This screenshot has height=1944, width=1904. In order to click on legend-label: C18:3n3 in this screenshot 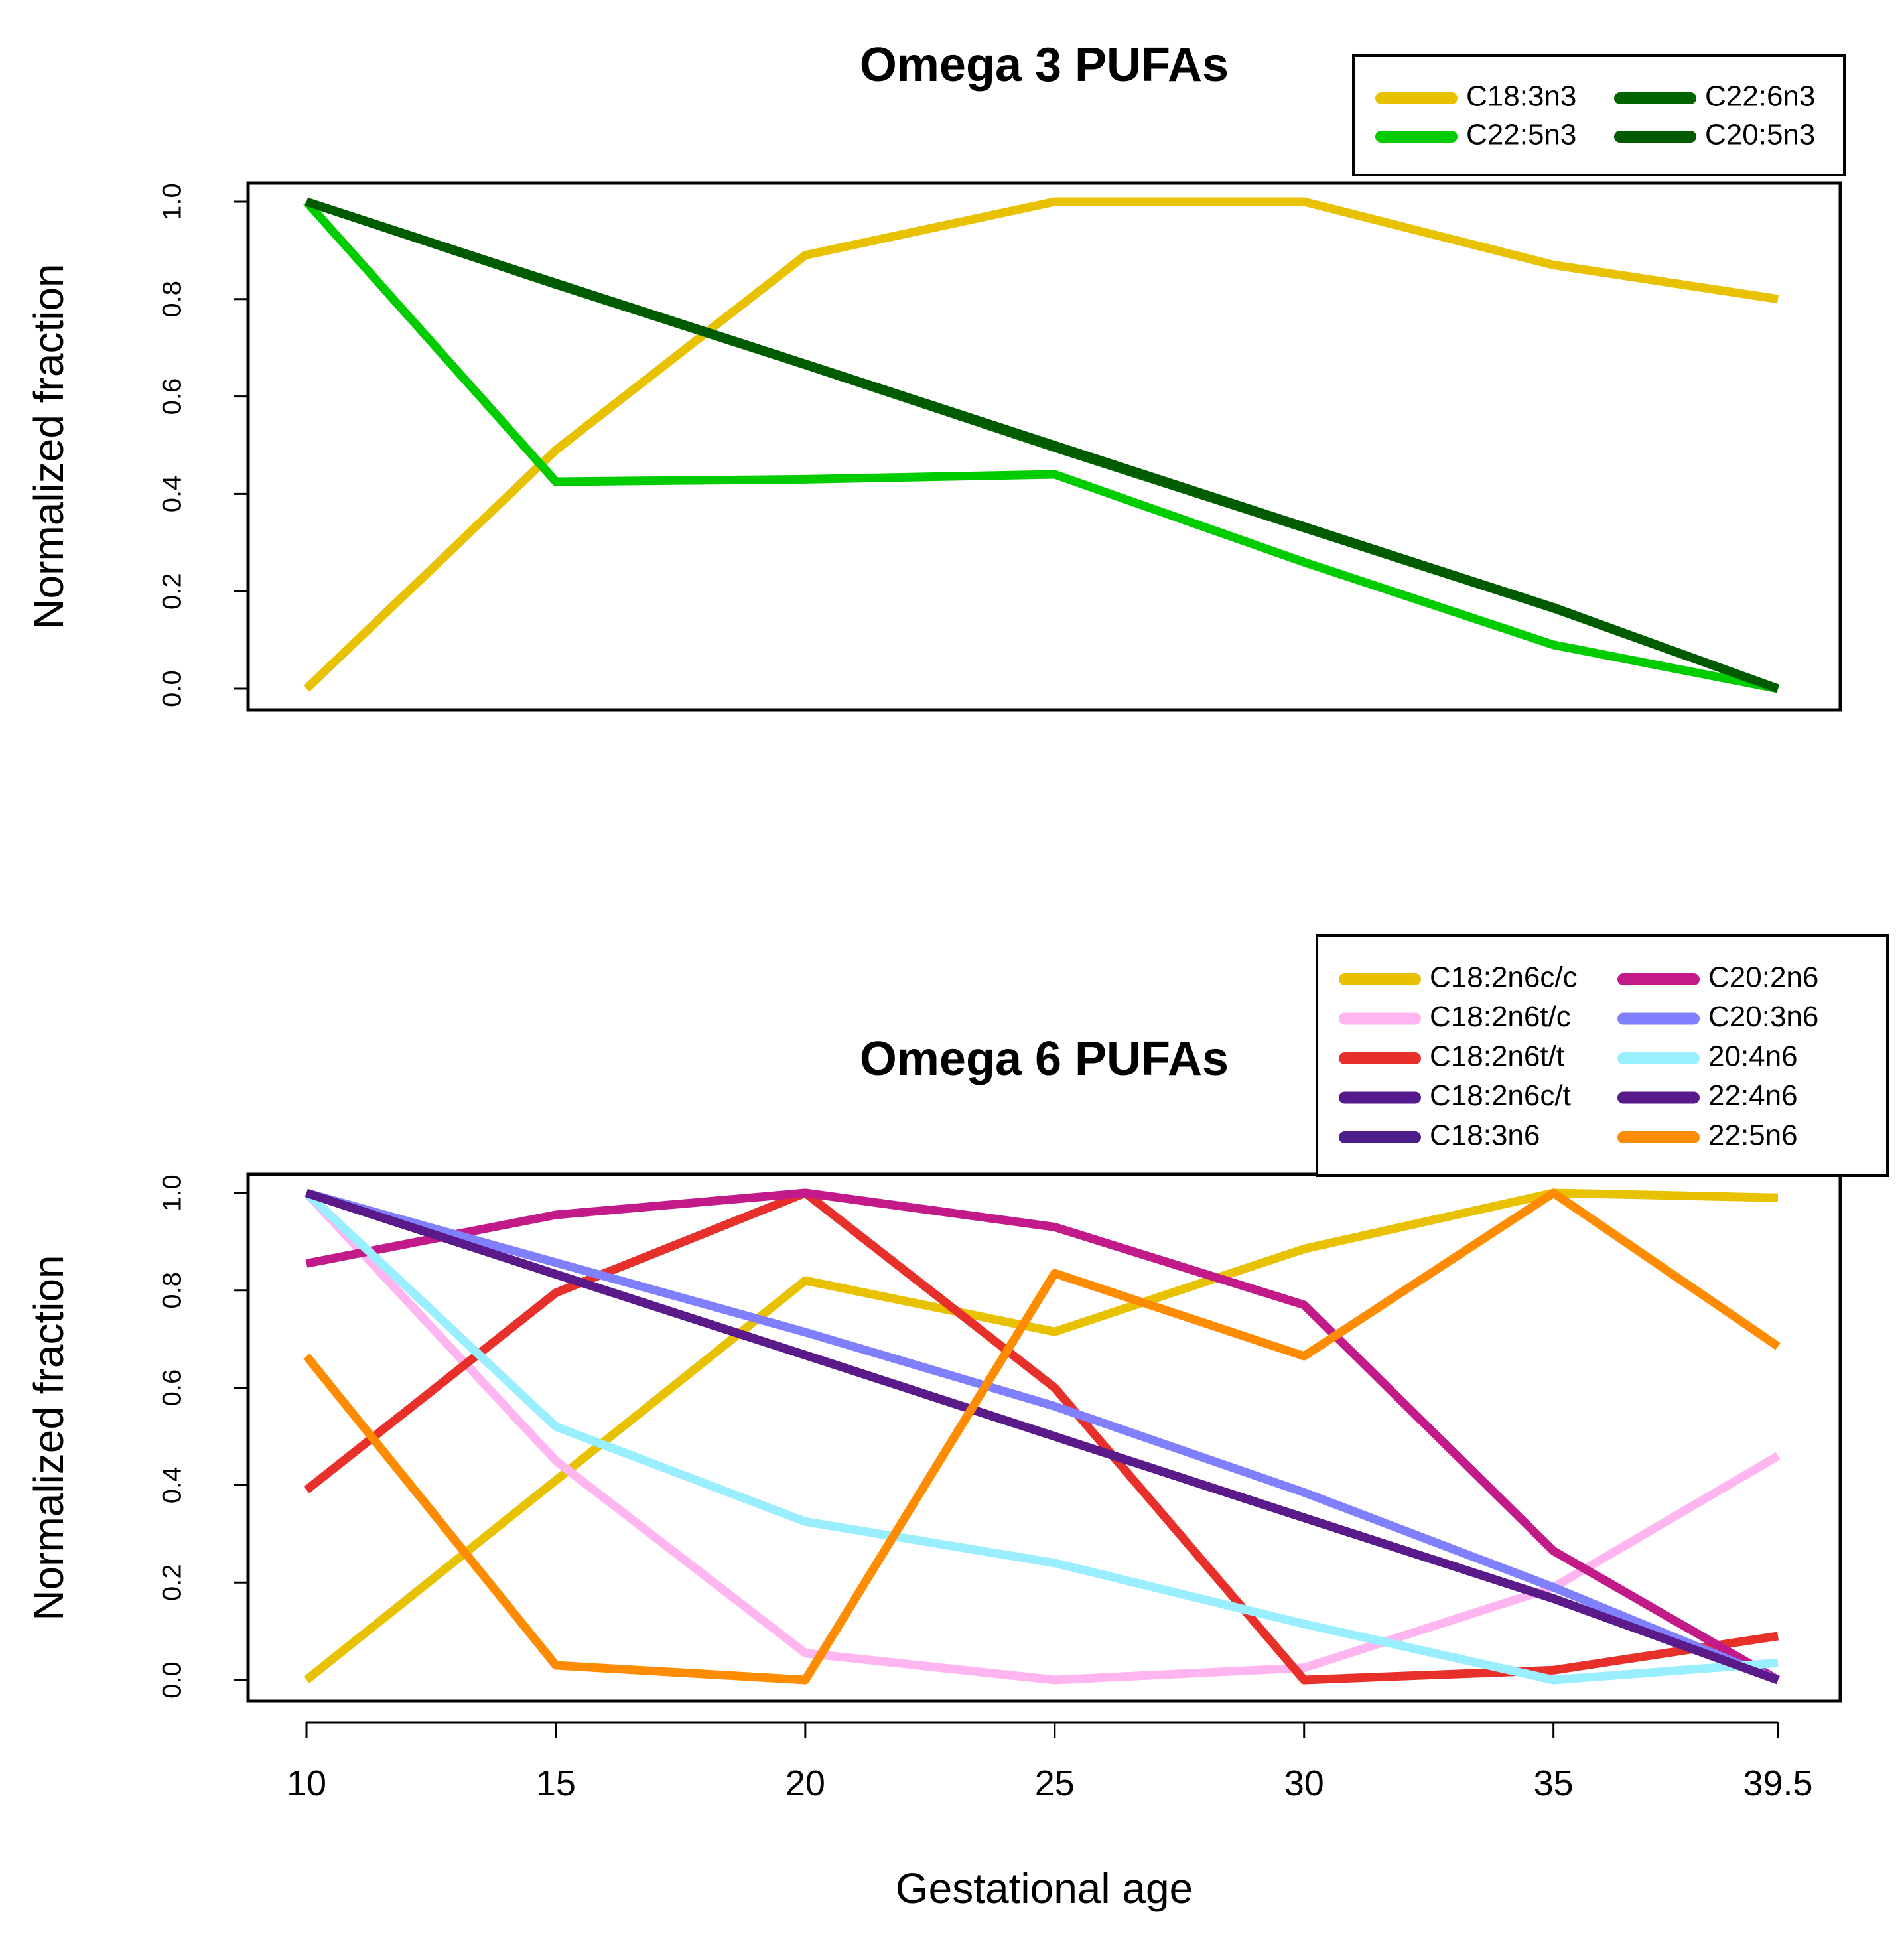, I will do `click(1521, 97)`.